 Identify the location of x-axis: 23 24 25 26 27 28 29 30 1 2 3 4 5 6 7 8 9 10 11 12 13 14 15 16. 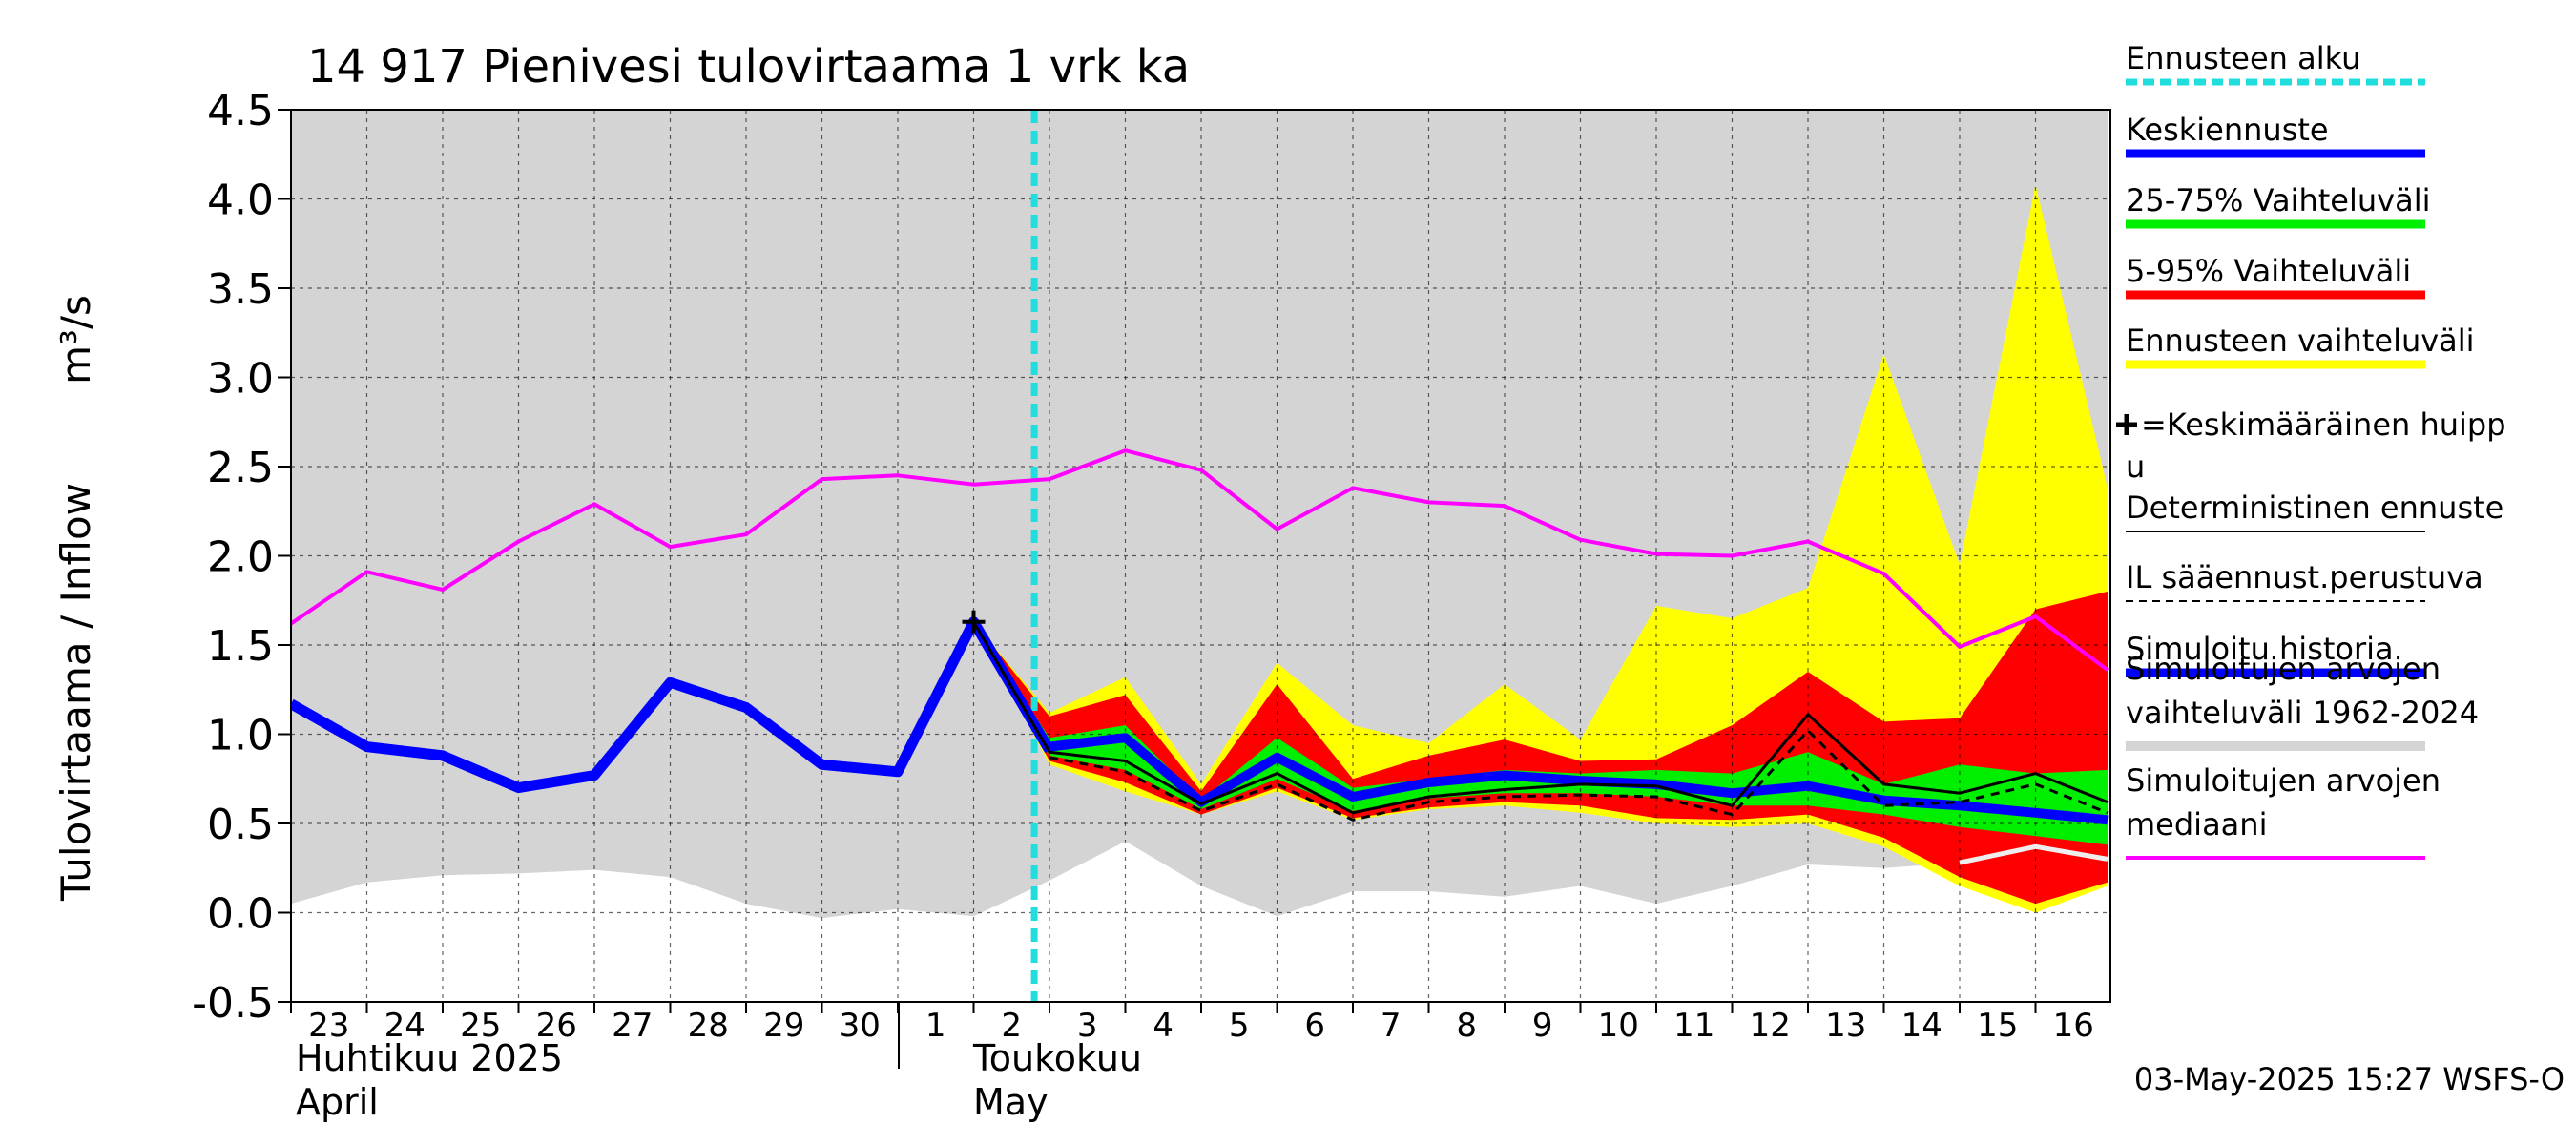
(1192, 1023).